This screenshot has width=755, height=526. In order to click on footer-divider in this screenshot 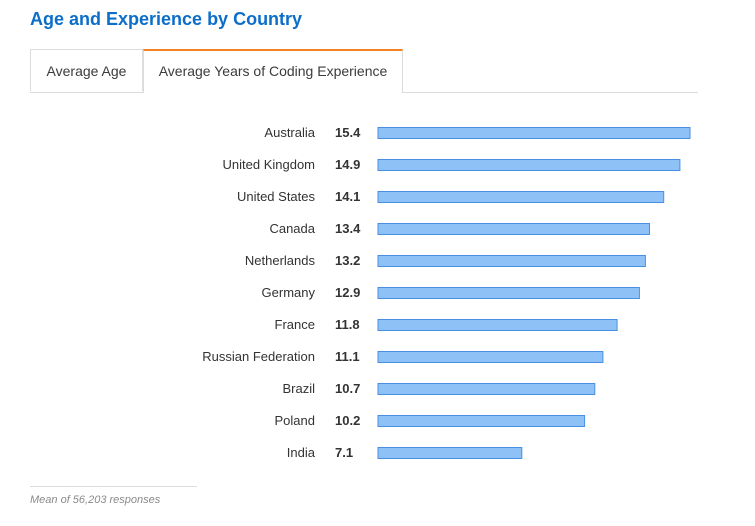, I will do `click(113, 486)`.